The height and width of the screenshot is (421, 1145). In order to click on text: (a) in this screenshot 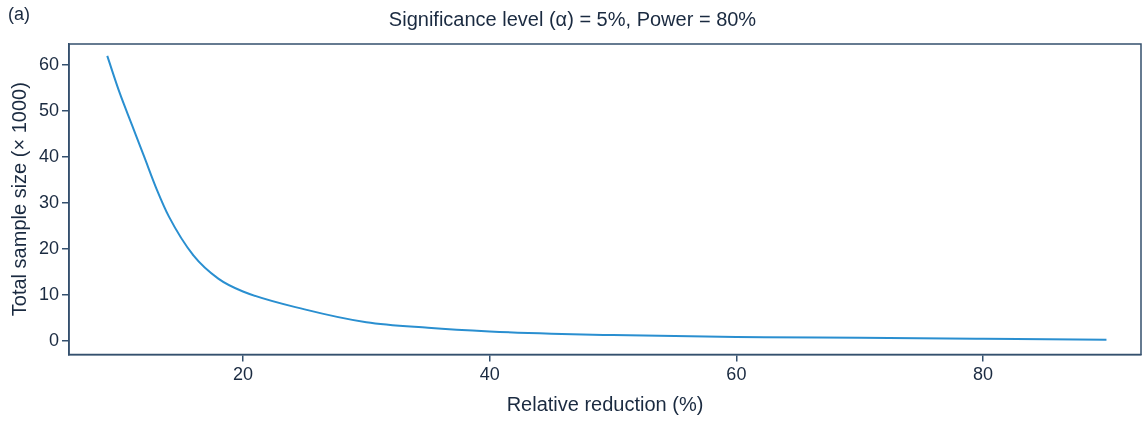, I will do `click(19, 13)`.